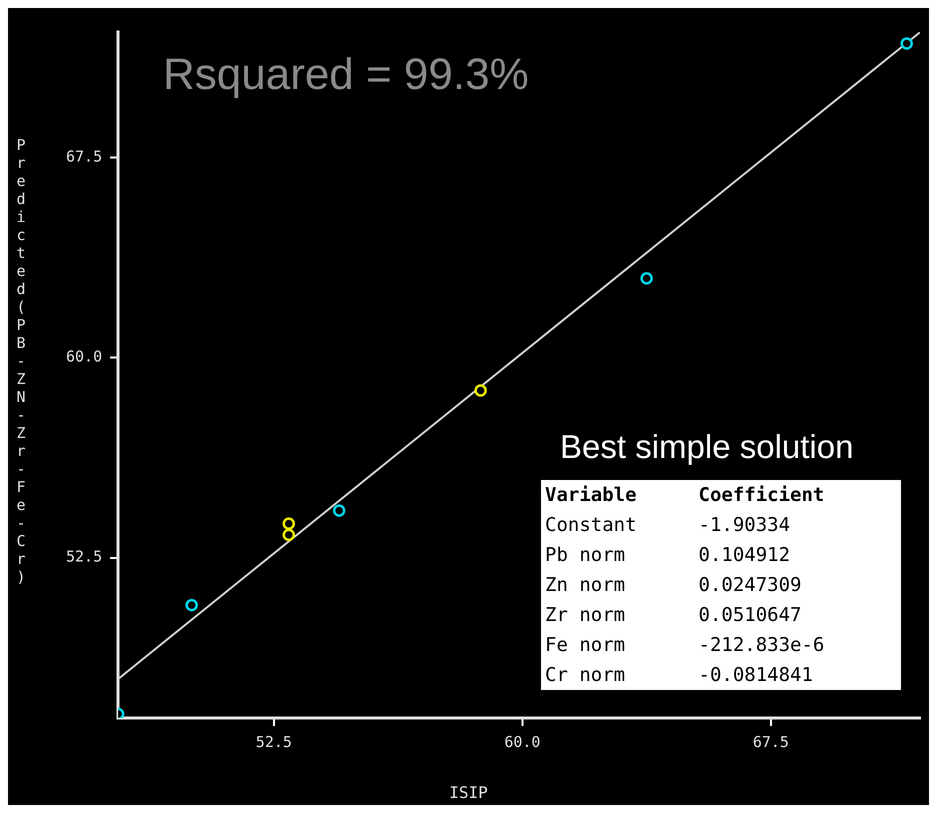 The image size is (937, 813). I want to click on annotation: Cr norm, so click(585, 675).